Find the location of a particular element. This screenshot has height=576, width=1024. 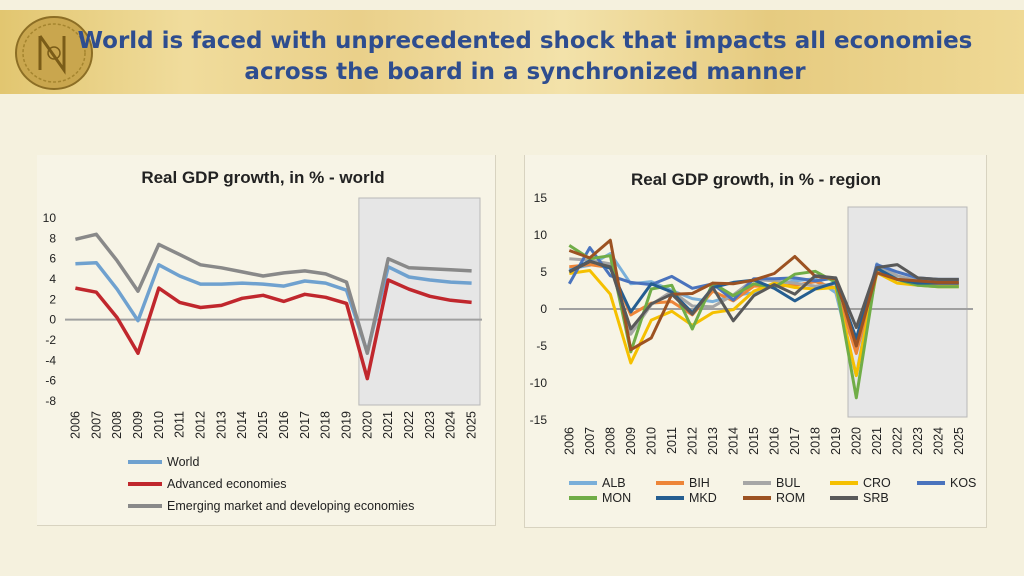

region-ytick-label: 10 is located at coordinates (541, 235).